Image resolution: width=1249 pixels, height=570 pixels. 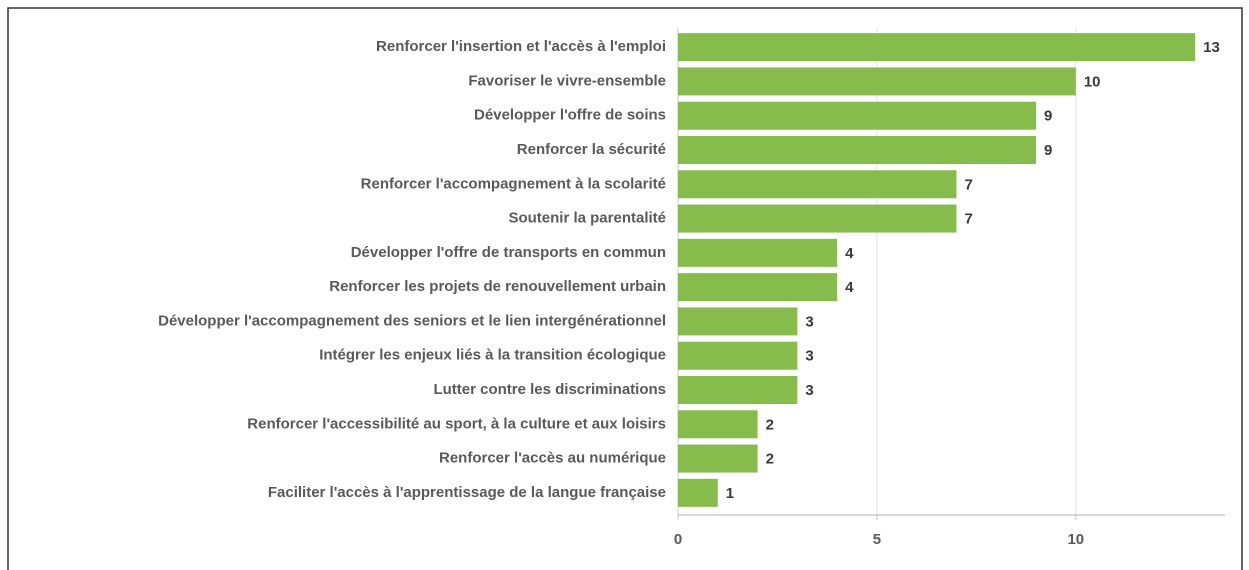 What do you see at coordinates (591, 149) in the screenshot?
I see `y-tick-label: Renforcer la sécurité` at bounding box center [591, 149].